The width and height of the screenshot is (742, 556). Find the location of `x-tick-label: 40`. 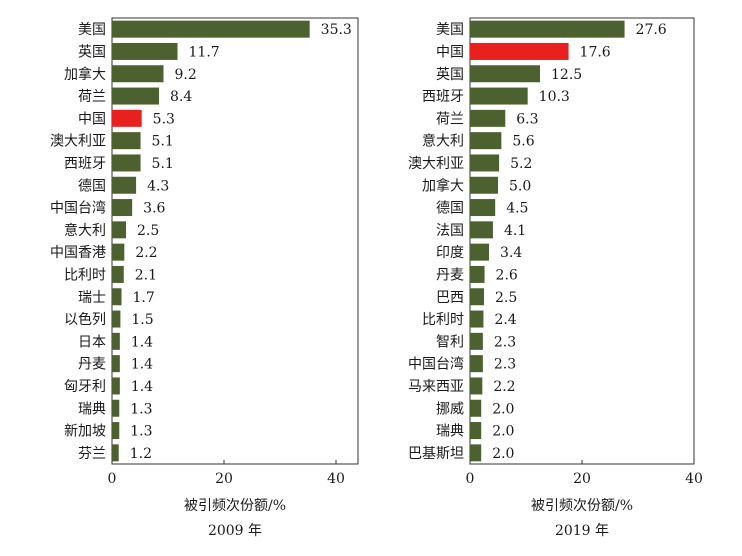

x-tick-label: 40 is located at coordinates (336, 479).